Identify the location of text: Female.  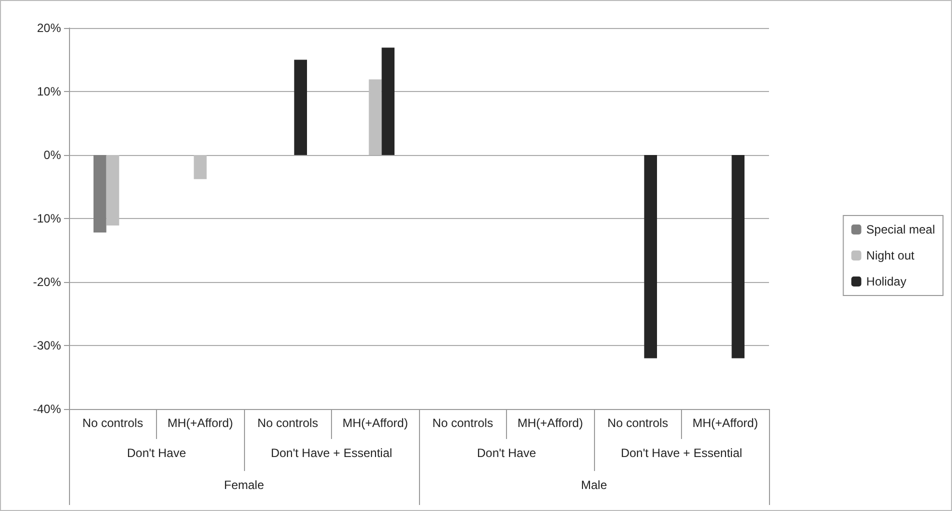
(244, 485).